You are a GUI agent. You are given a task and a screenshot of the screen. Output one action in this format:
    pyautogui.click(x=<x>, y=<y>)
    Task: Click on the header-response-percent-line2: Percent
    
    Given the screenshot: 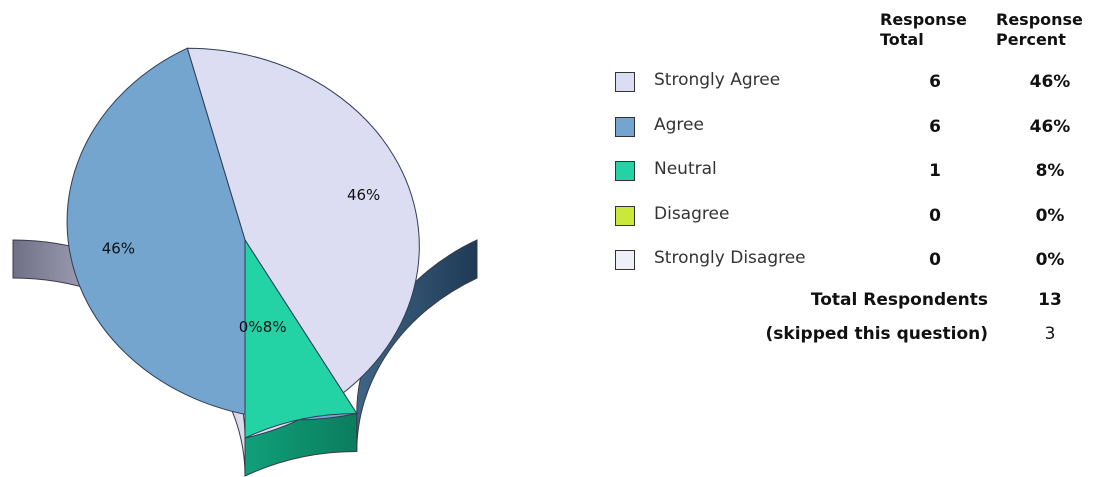 What is the action you would take?
    pyautogui.click(x=1031, y=39)
    